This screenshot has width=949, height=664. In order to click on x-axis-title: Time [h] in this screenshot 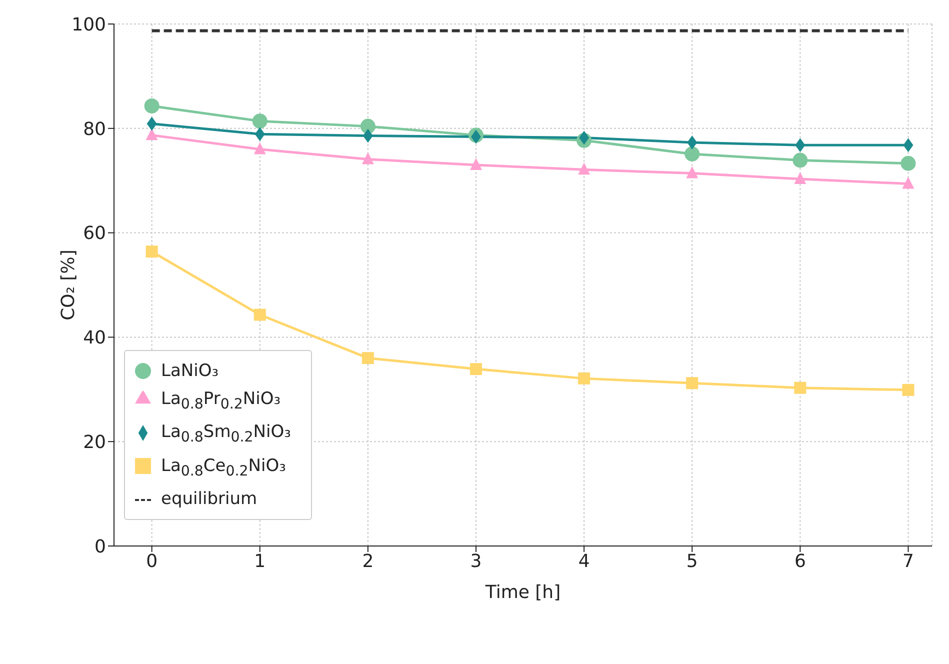, I will do `click(522, 592)`.